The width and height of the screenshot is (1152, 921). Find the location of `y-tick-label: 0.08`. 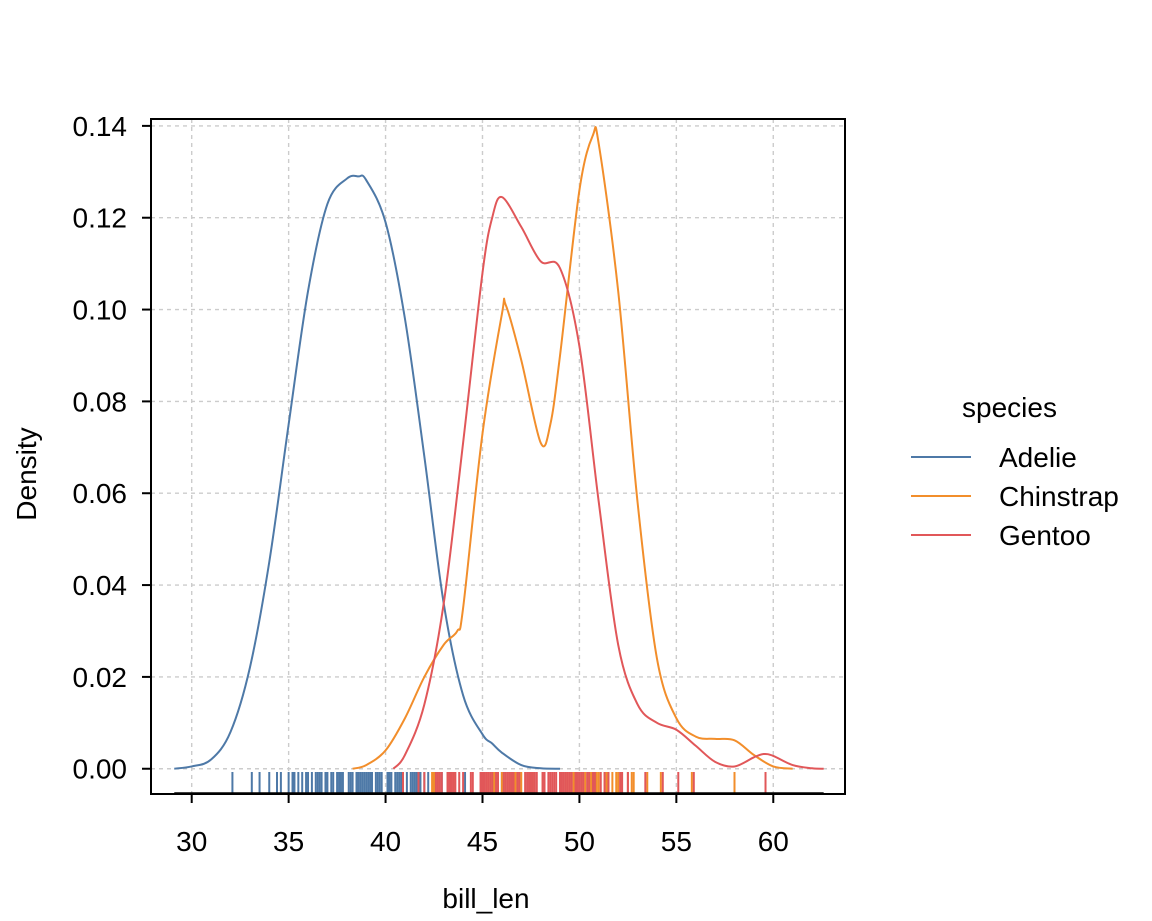

y-tick-label: 0.08 is located at coordinates (100, 401).